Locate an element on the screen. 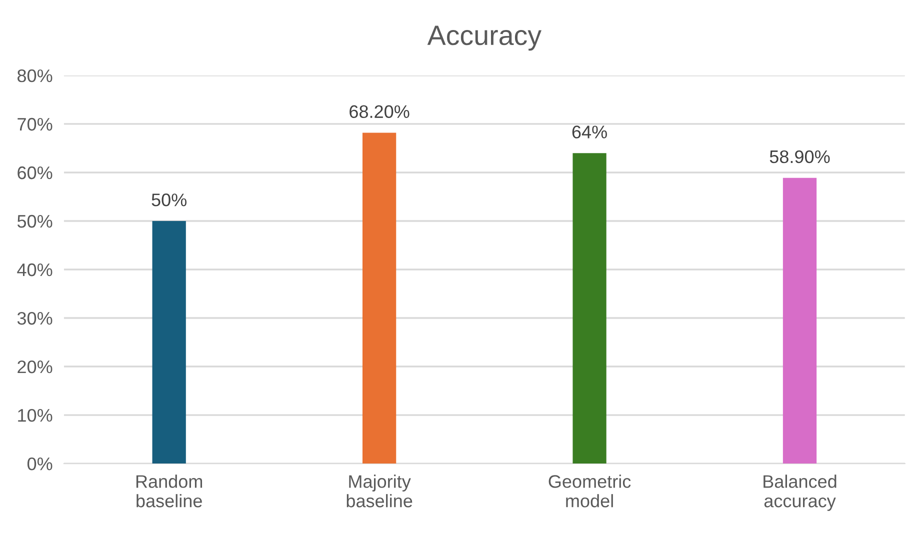 This screenshot has width=914, height=539. y-tick-label: 60% is located at coordinates (35, 173).